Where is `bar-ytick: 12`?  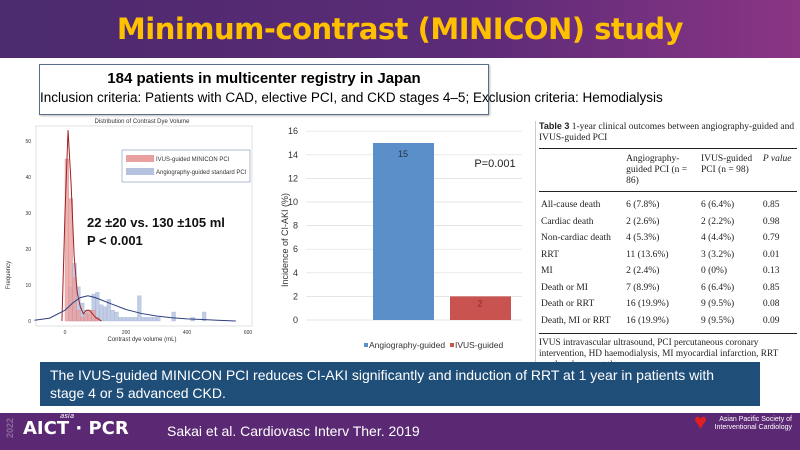
bar-ytick: 12 is located at coordinates (293, 178).